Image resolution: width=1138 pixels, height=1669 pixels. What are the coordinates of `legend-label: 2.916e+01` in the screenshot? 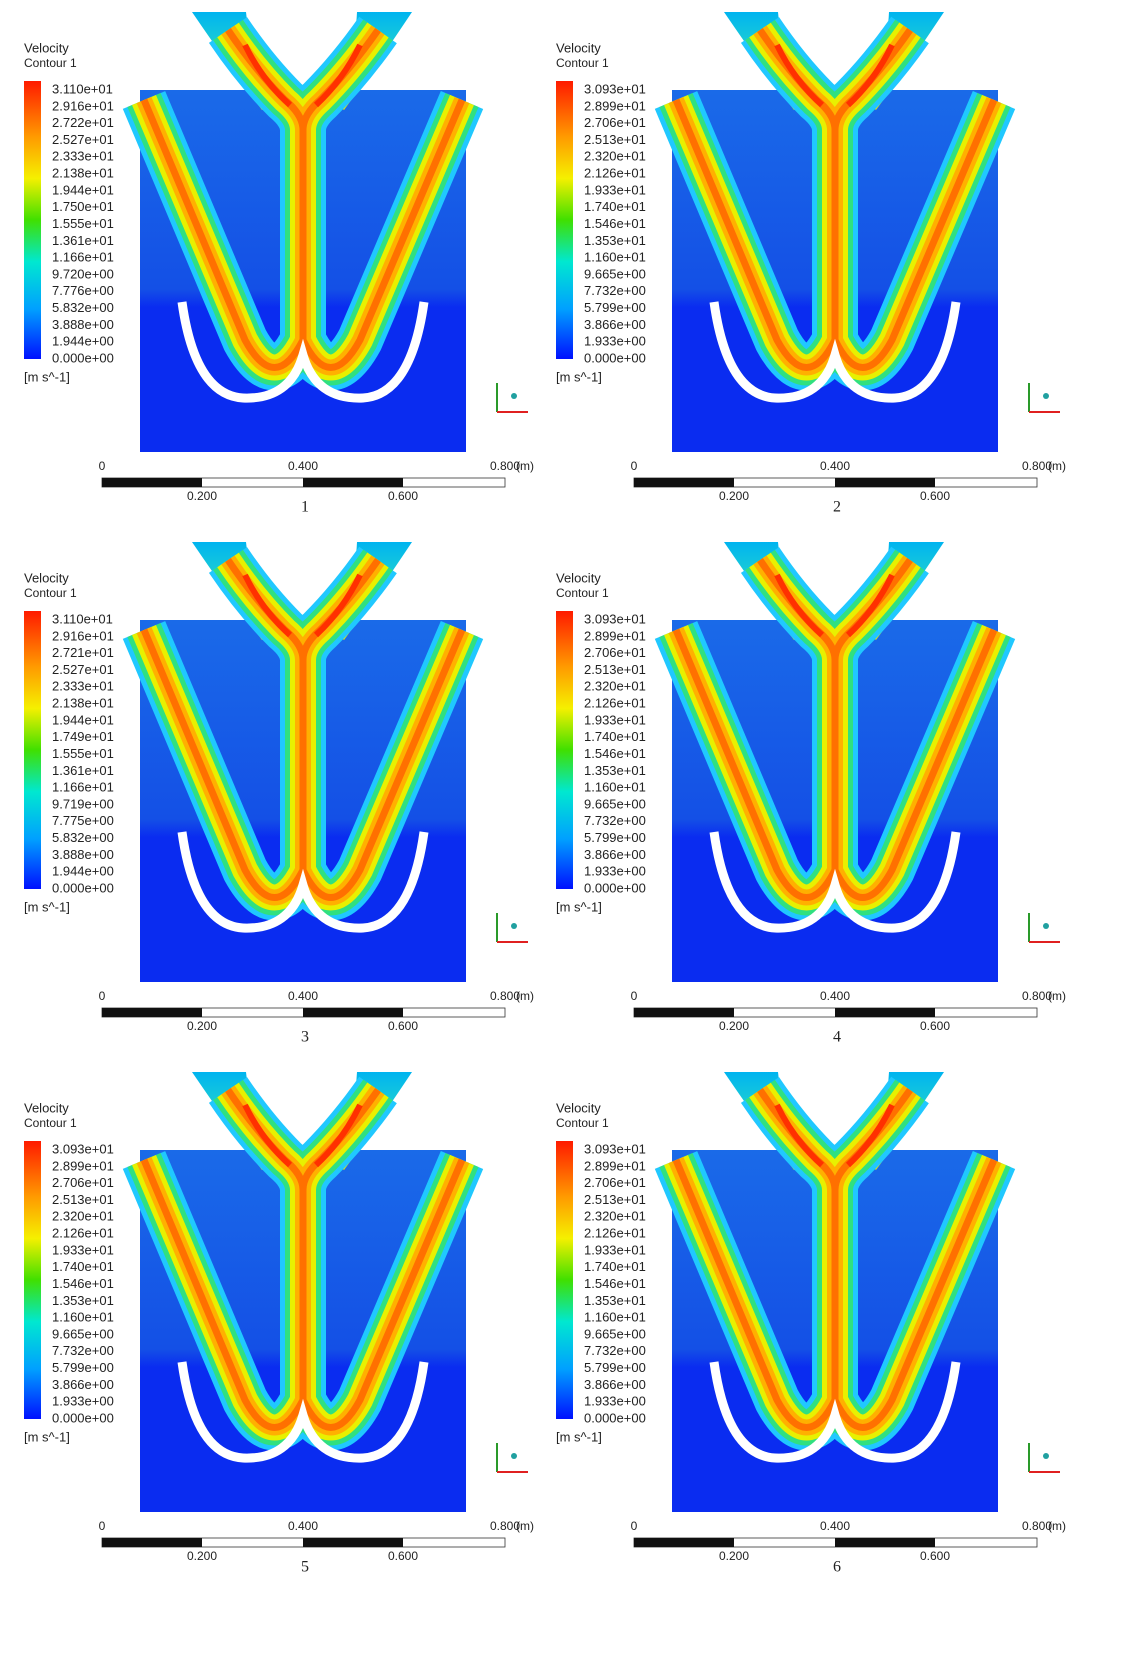 It's located at (83, 635).